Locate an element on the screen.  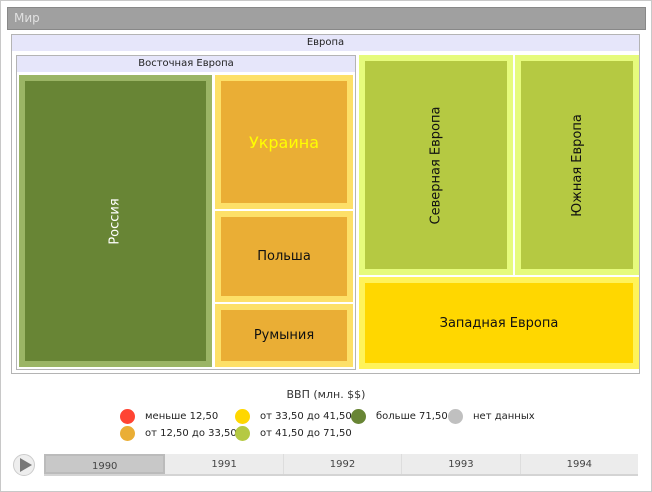
legend-item: от 12,50 до 33,50 is located at coordinates (178, 433).